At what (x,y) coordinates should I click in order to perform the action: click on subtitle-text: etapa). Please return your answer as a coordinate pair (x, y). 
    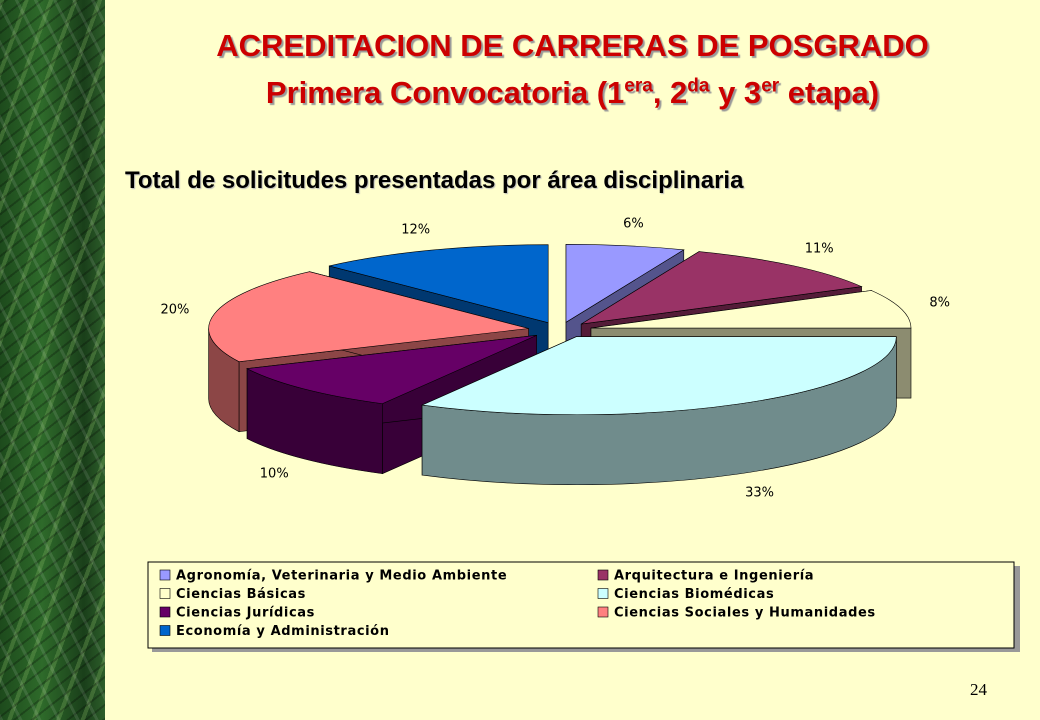
    Looking at the image, I should click on (829, 92).